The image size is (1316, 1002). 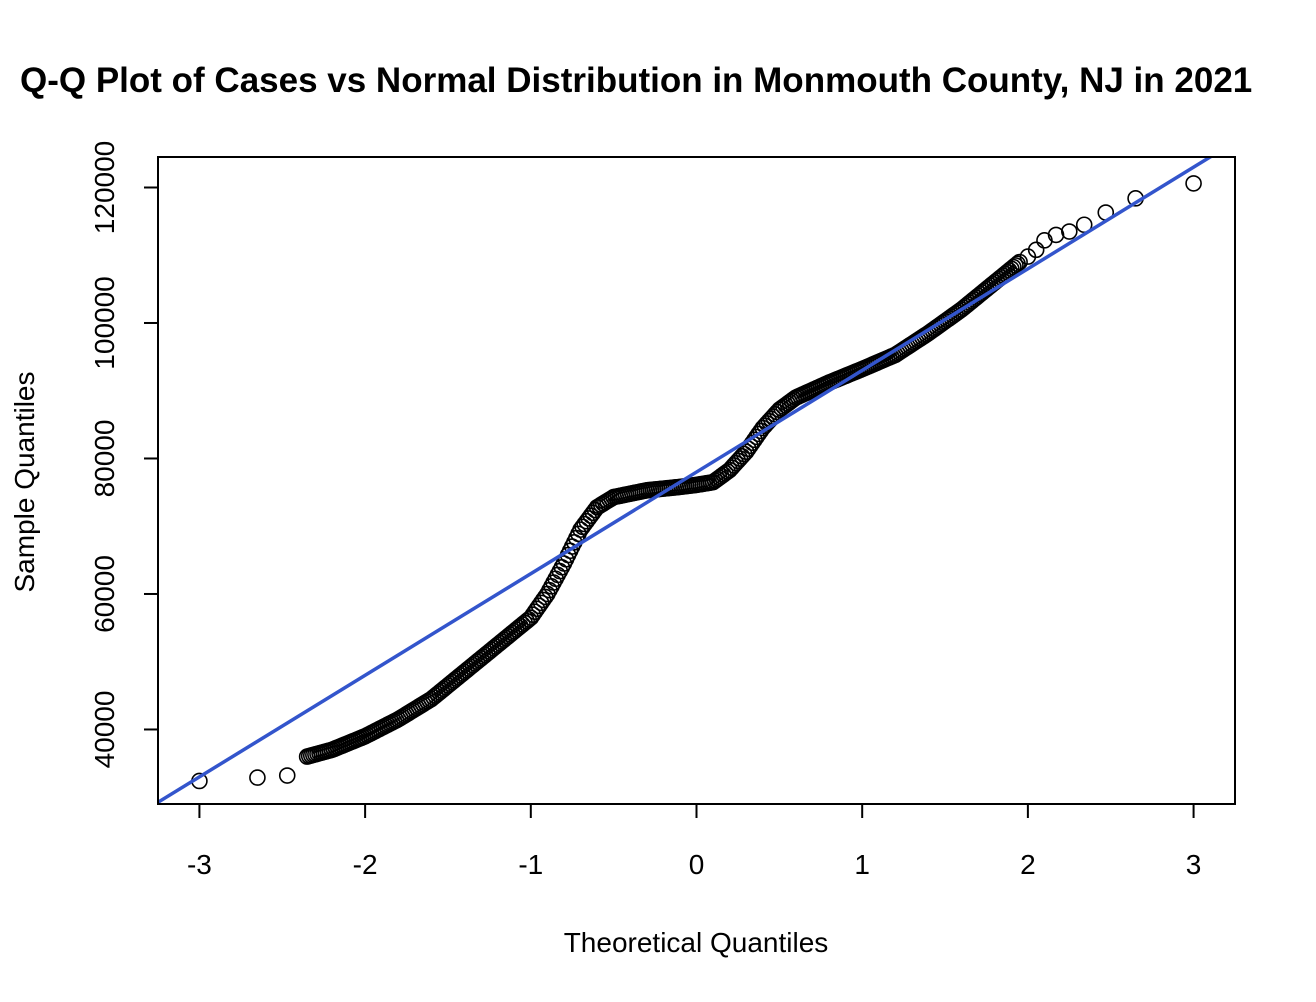 I want to click on x-tick-label: -3, so click(x=199, y=864).